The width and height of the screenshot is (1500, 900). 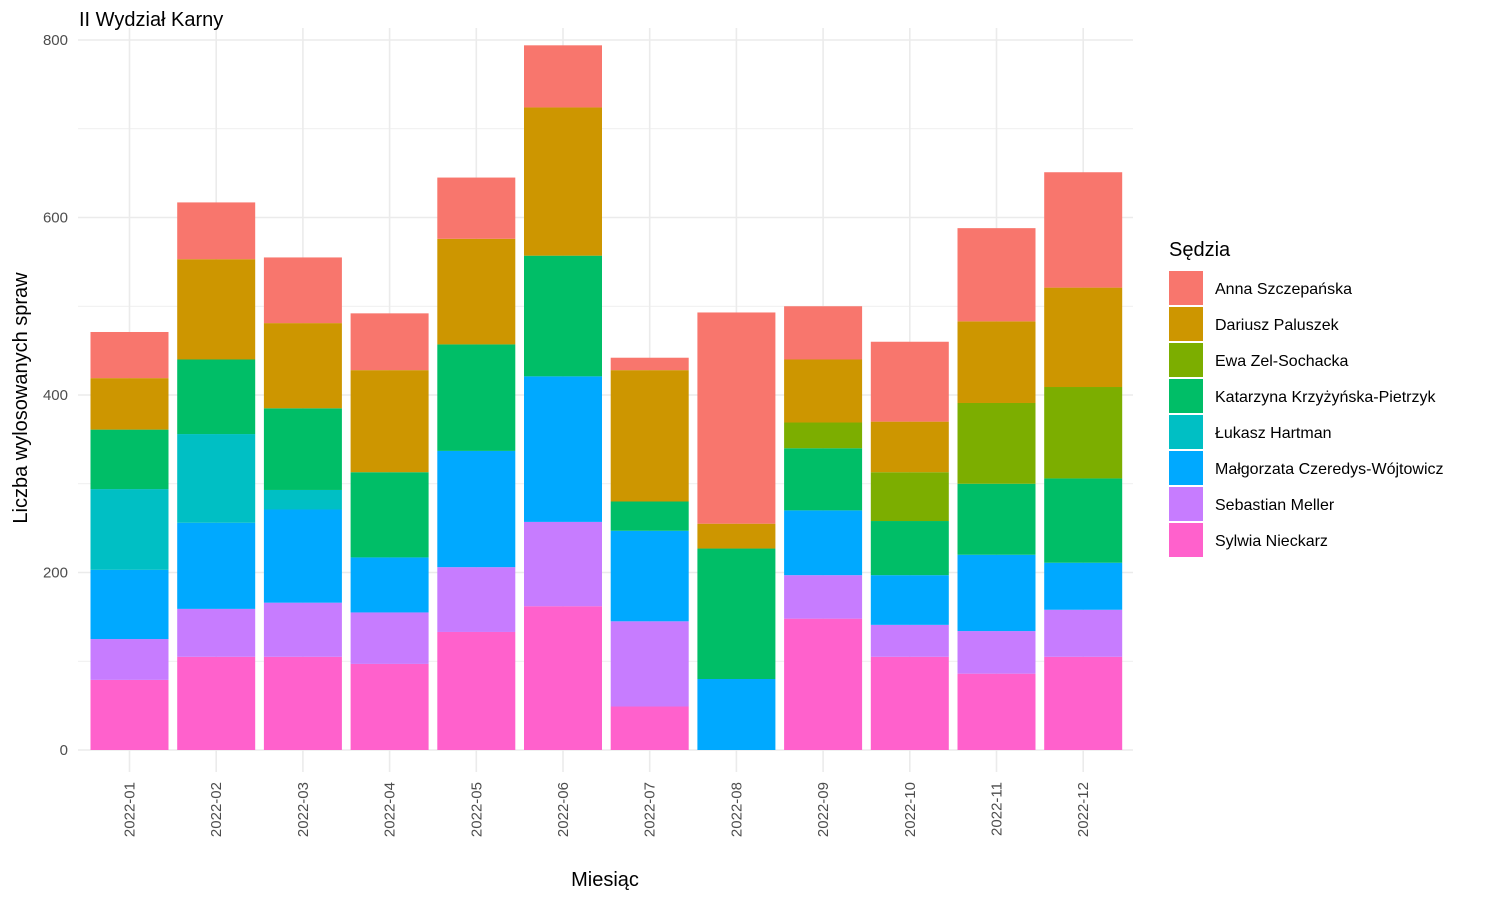 I want to click on x-tick-label: 2022-04, so click(x=390, y=809).